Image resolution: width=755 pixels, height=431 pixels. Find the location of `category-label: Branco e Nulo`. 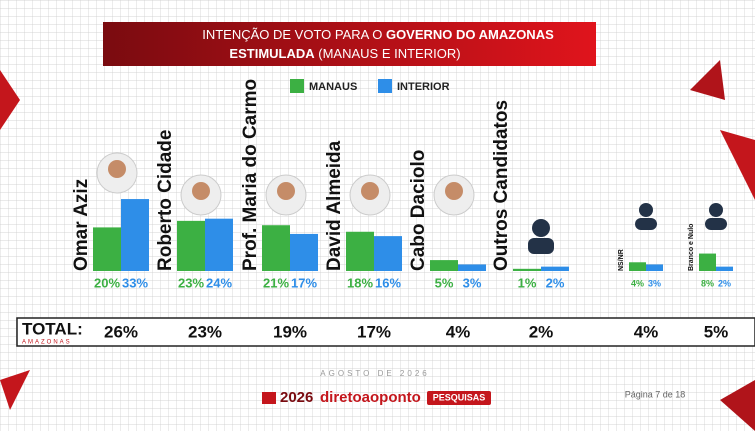

category-label: Branco e Nulo is located at coordinates (691, 247).